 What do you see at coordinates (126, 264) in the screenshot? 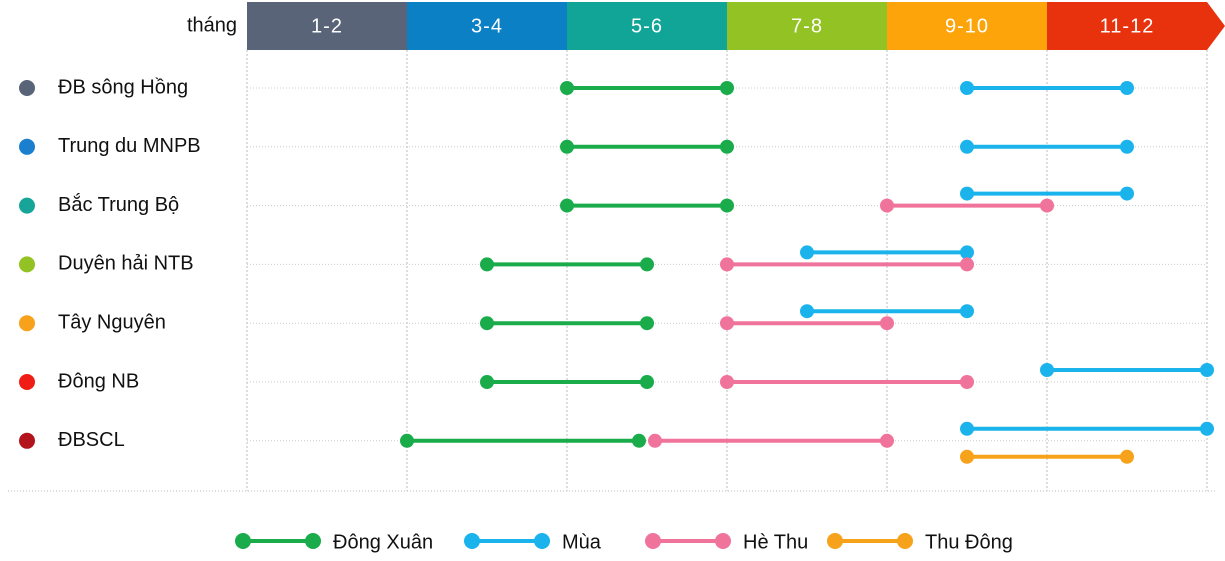
I see `region-label: Duyên hải NTB` at bounding box center [126, 264].